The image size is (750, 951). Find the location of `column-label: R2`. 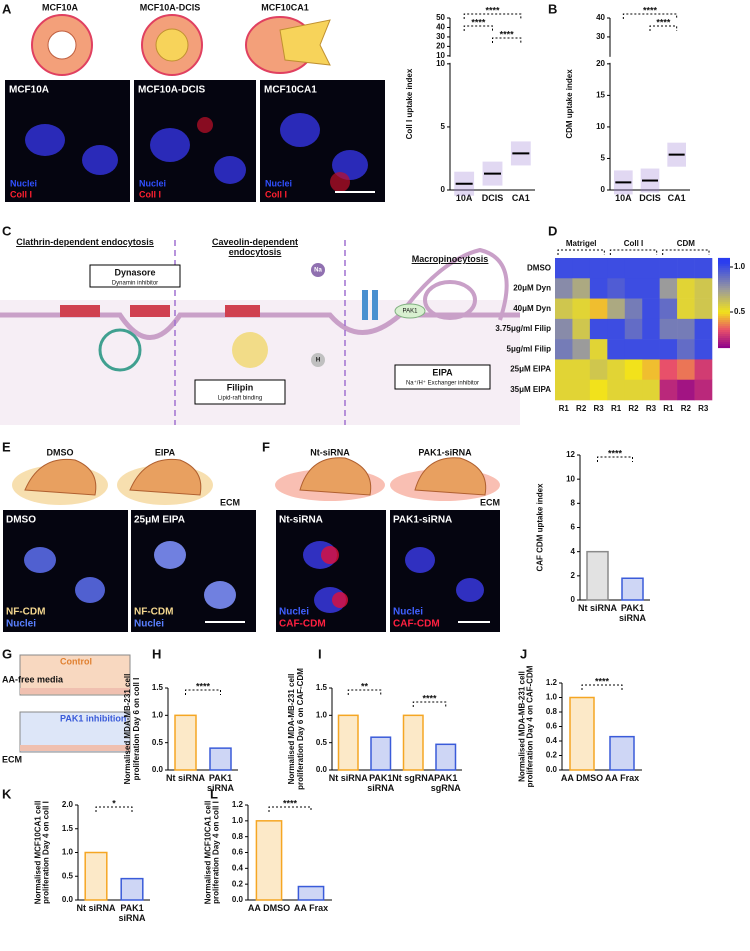

column-label: R2 is located at coordinates (581, 408).